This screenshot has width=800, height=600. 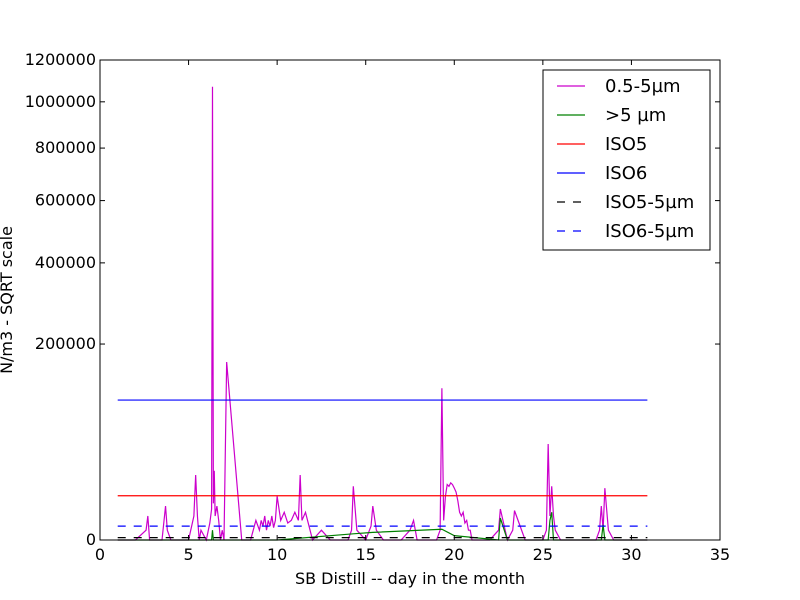 I want to click on x-tick-label: 15, so click(x=366, y=554).